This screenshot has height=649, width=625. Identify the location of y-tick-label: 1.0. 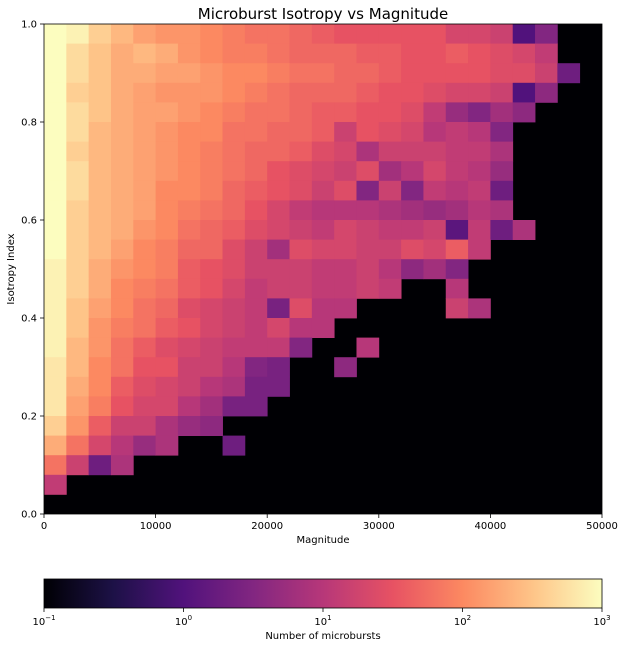
(29, 25).